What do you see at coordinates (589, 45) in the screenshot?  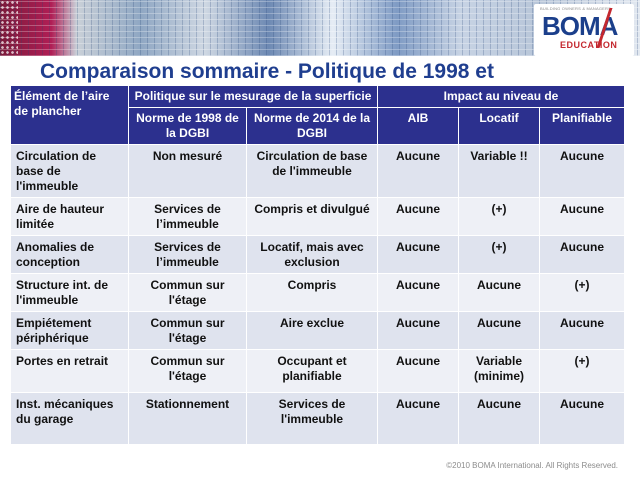 I see `logo-education: EDUCATION` at bounding box center [589, 45].